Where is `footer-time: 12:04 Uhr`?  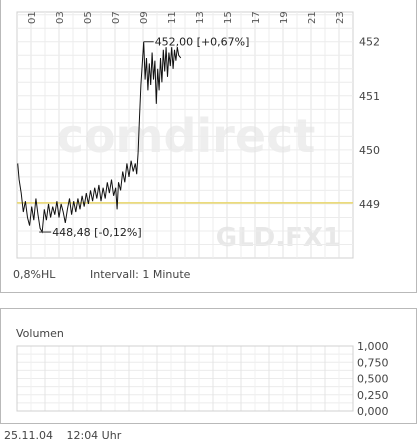 footer-time: 12:04 Uhr is located at coordinates (94, 435).